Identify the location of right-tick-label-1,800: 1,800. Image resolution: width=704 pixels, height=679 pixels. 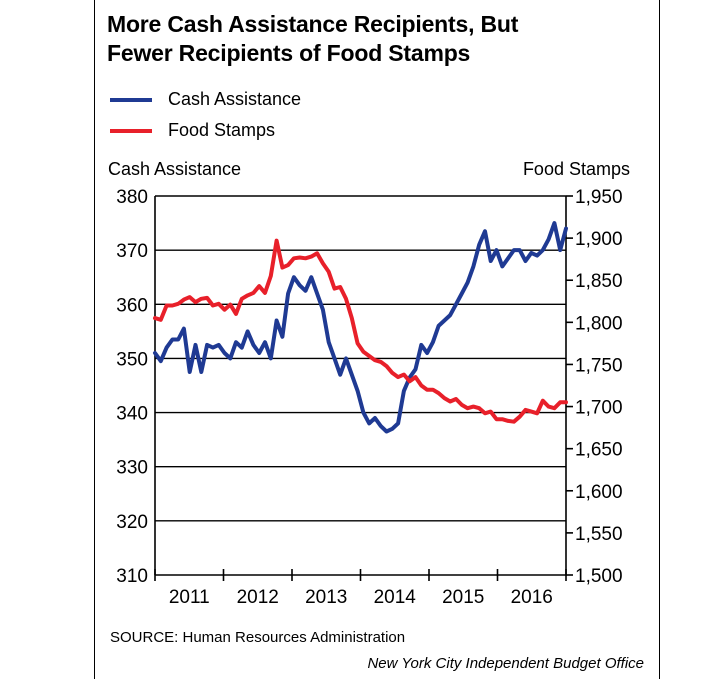
(599, 323).